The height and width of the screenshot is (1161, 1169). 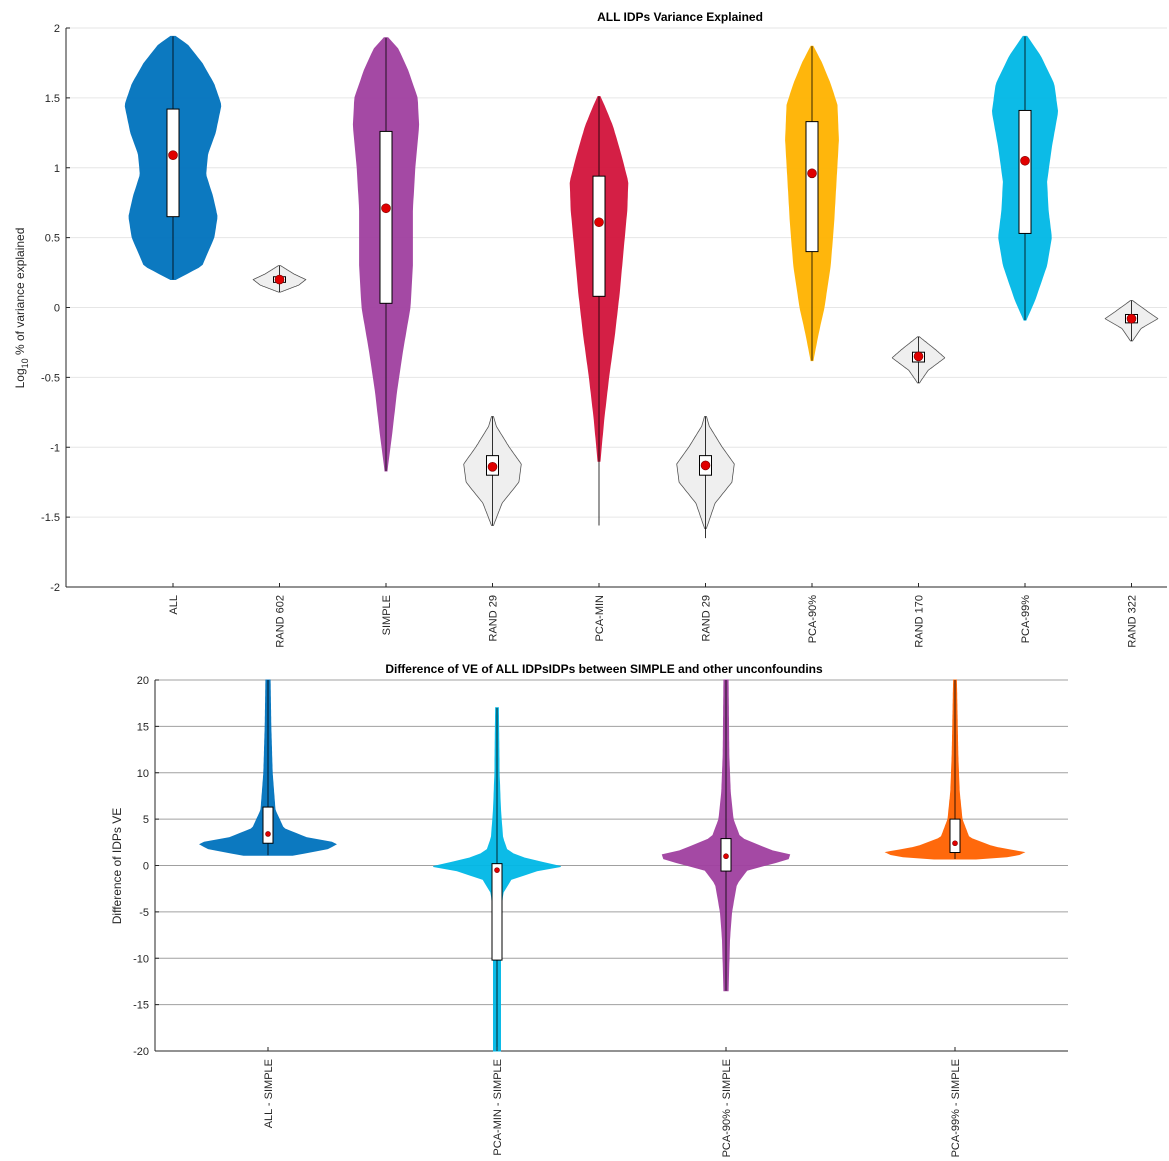 What do you see at coordinates (387, 615) in the screenshot?
I see `x-tick-label: SIMPLE` at bounding box center [387, 615].